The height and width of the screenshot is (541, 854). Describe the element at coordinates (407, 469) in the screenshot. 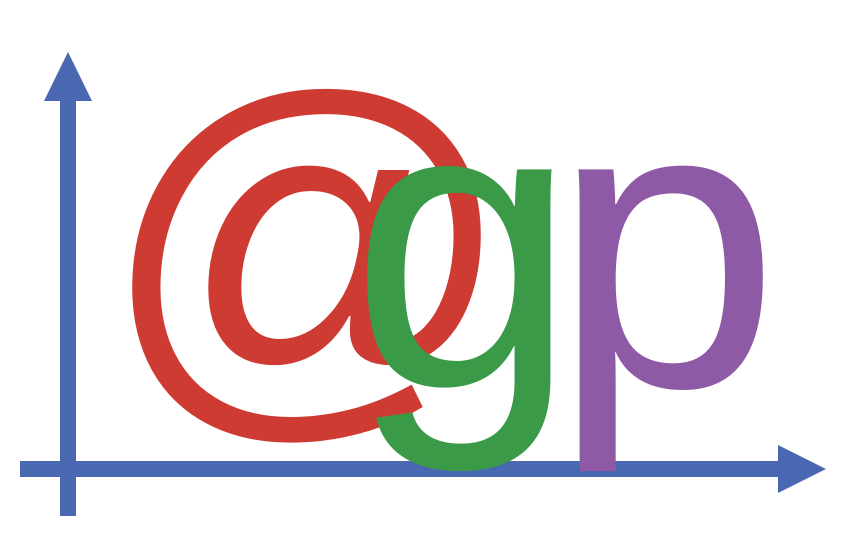

I see `x-axis-icon` at that location.